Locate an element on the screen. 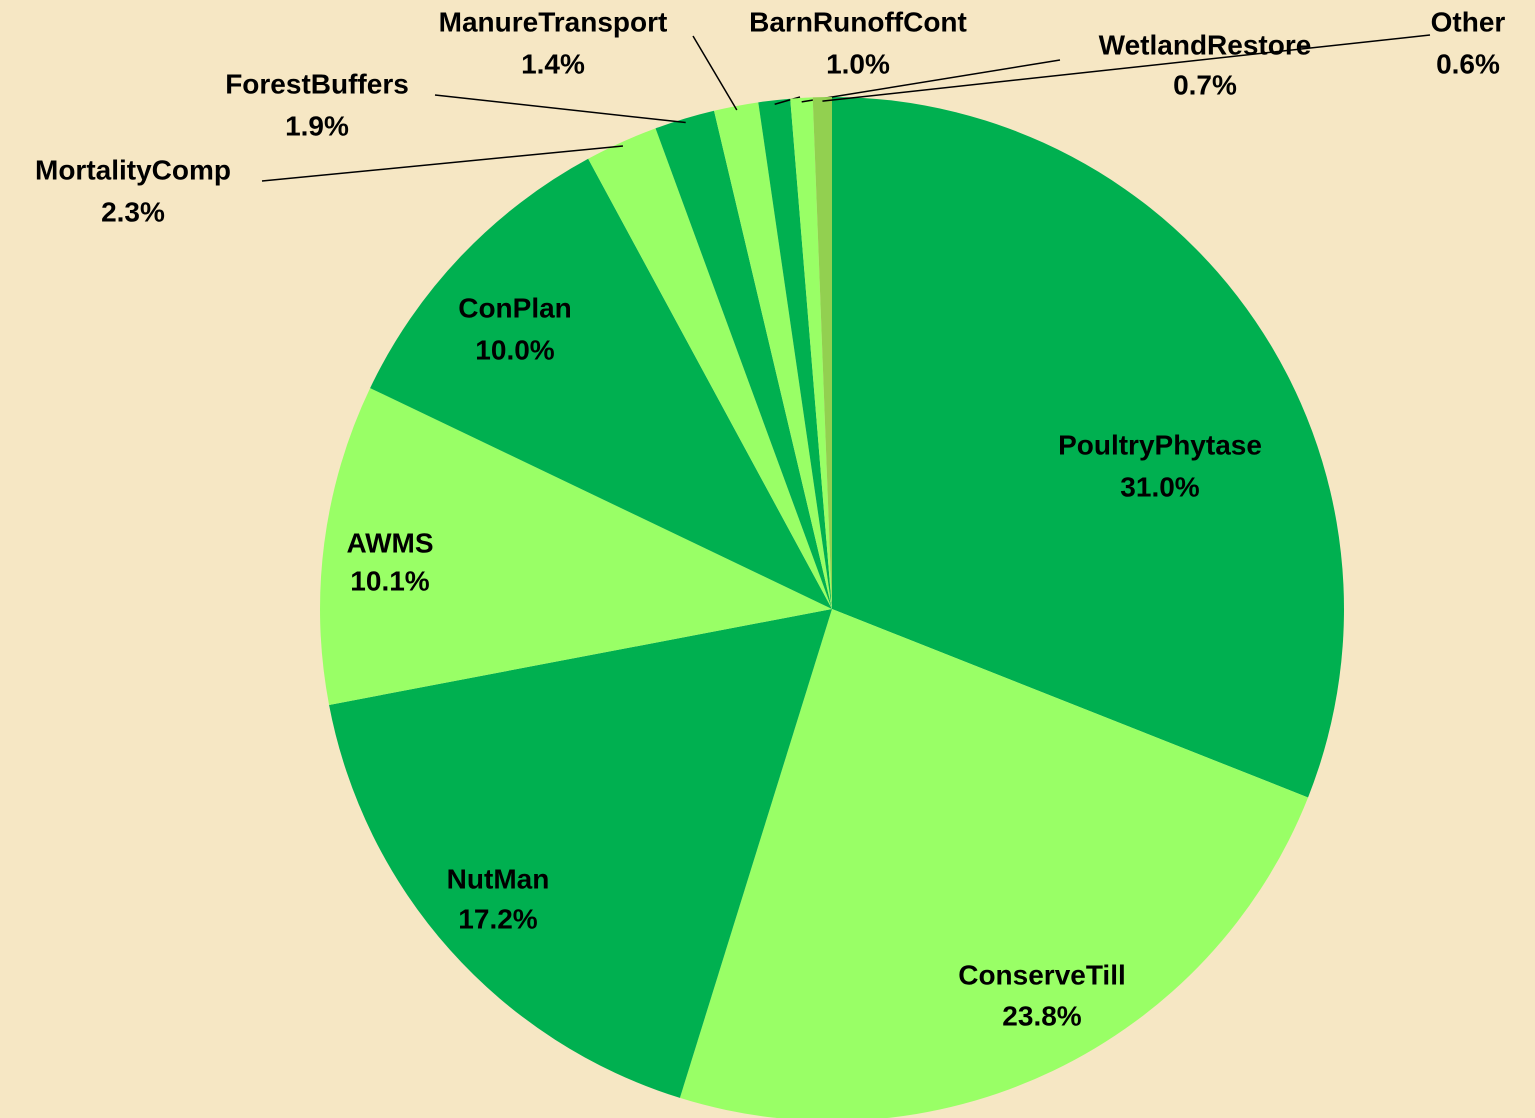 The width and height of the screenshot is (1535, 1118). slice-label: ConPlan is located at coordinates (515, 307).